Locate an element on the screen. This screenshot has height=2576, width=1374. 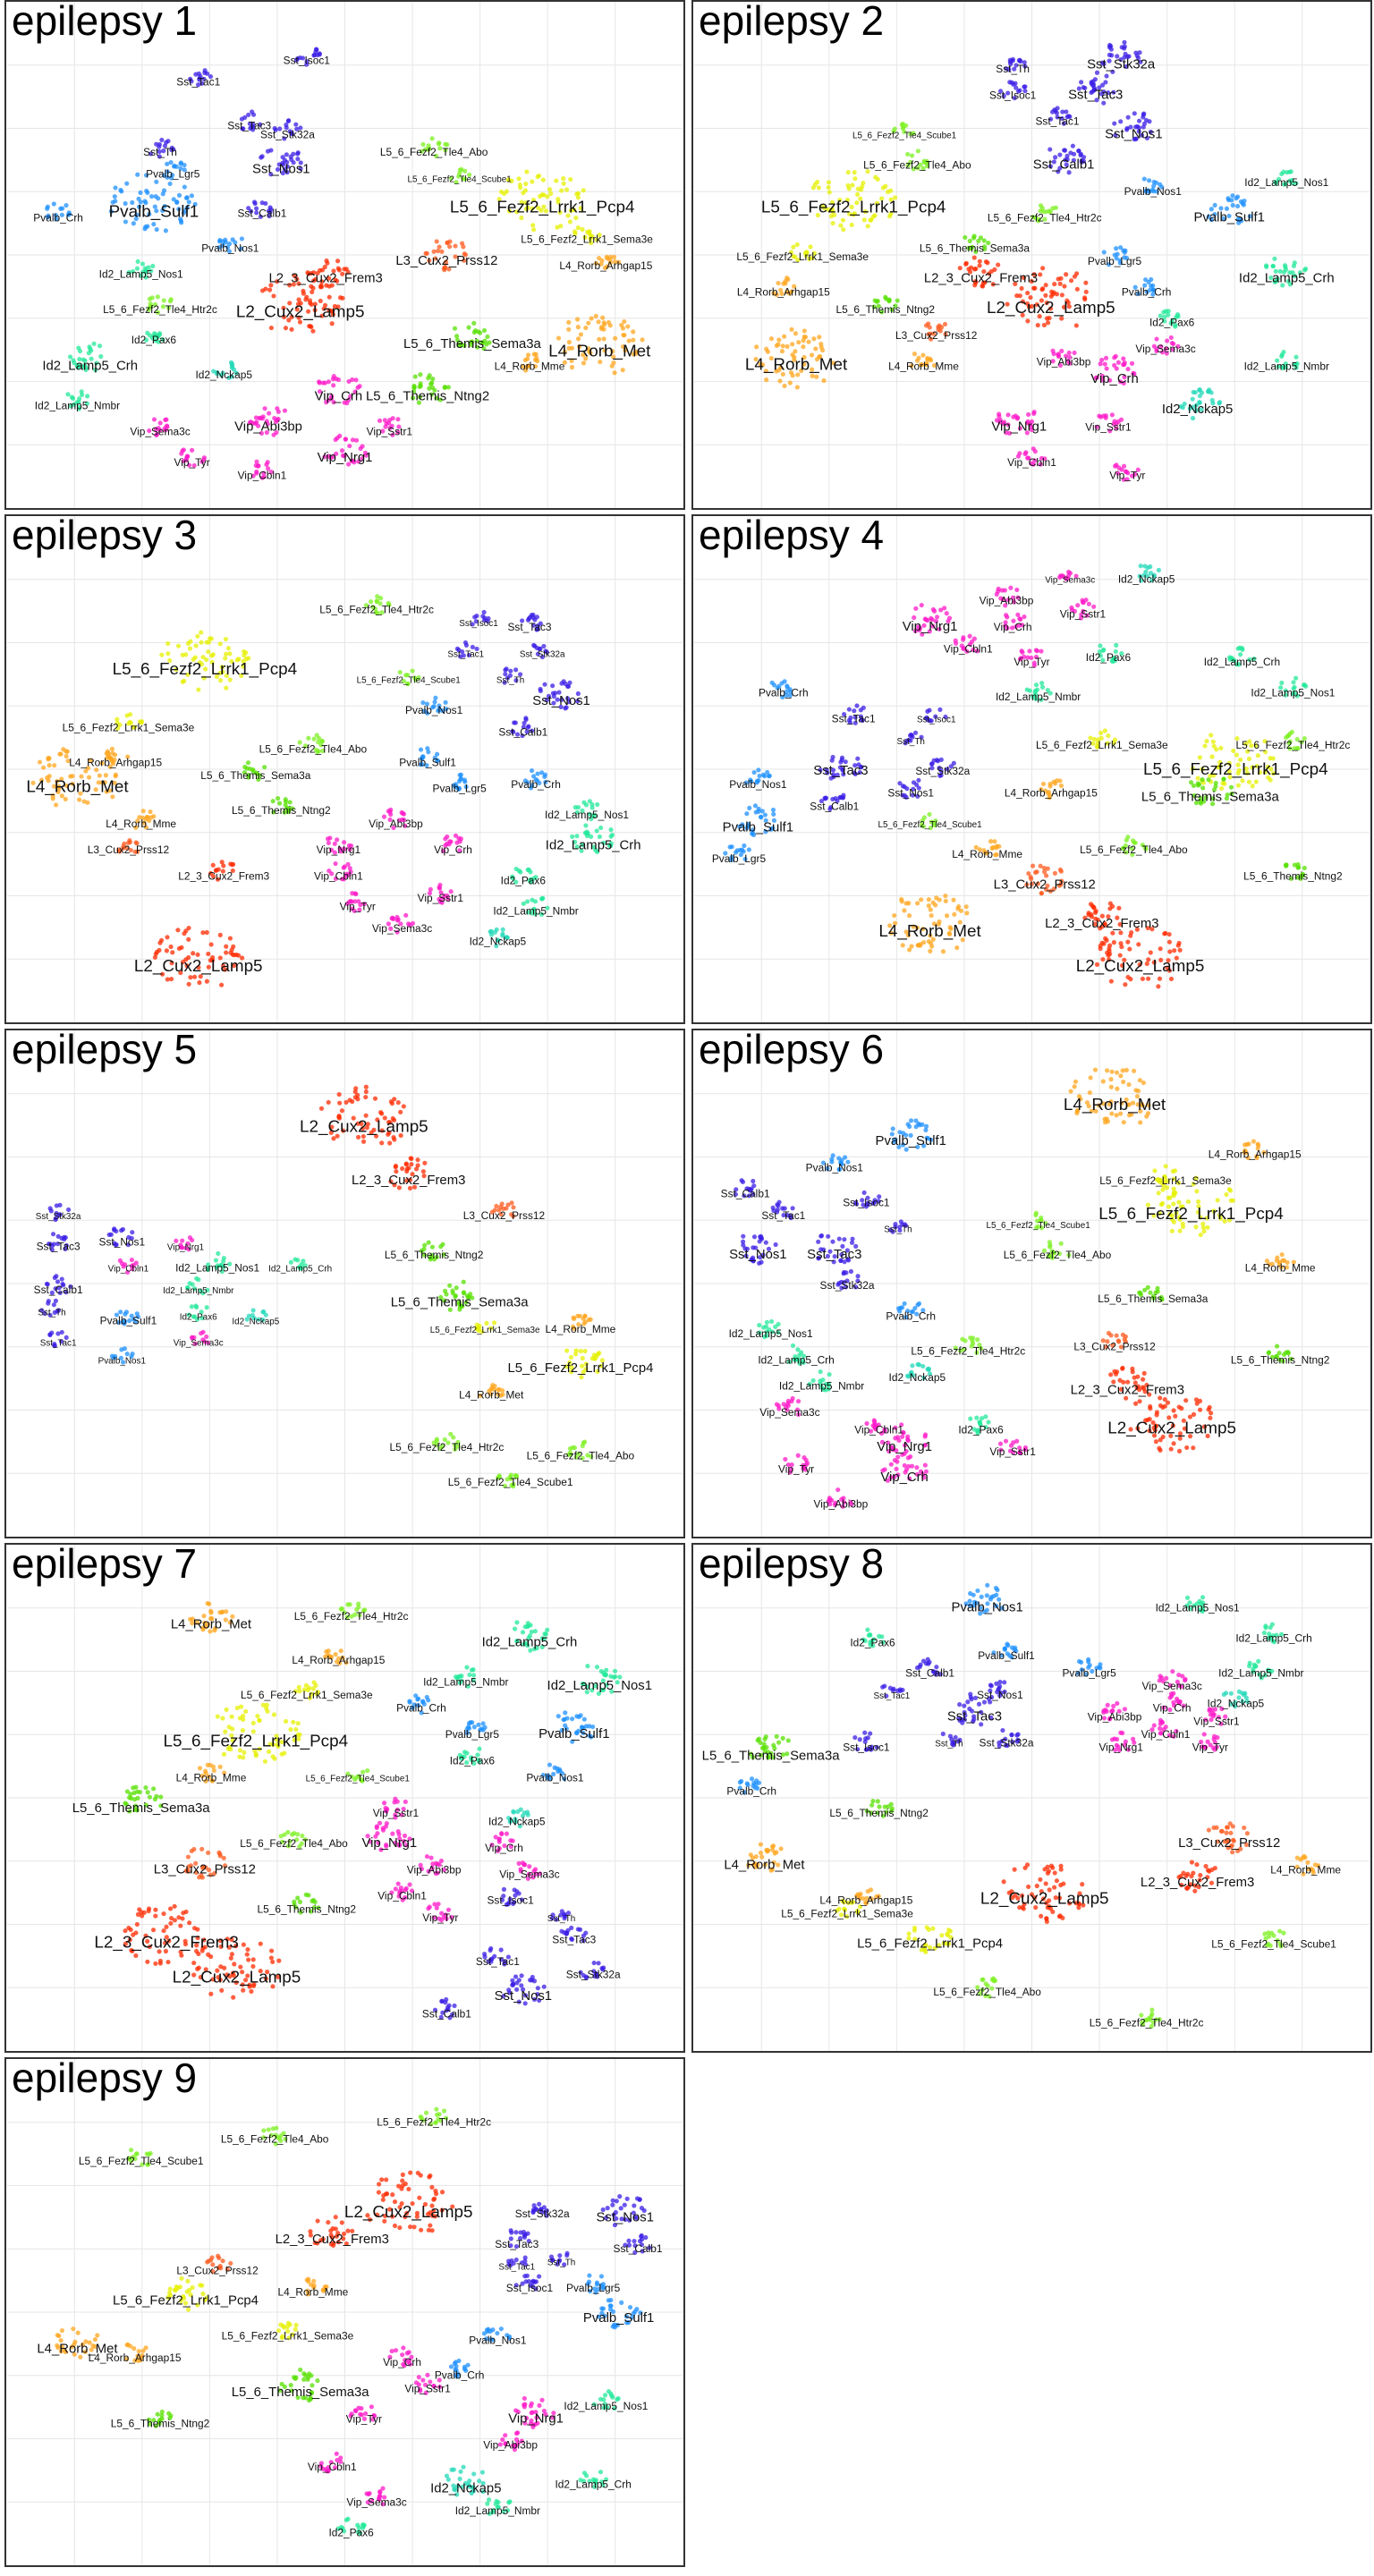
cluster-label: Vip_Tyr is located at coordinates (358, 907).